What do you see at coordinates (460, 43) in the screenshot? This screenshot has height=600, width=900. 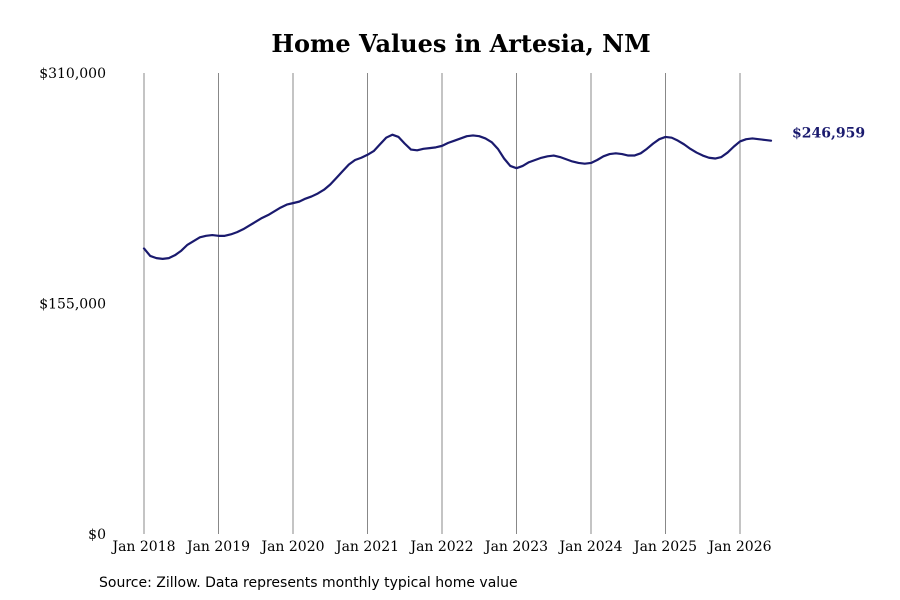 I see `chart-title: Home Values in Artesia, NM` at bounding box center [460, 43].